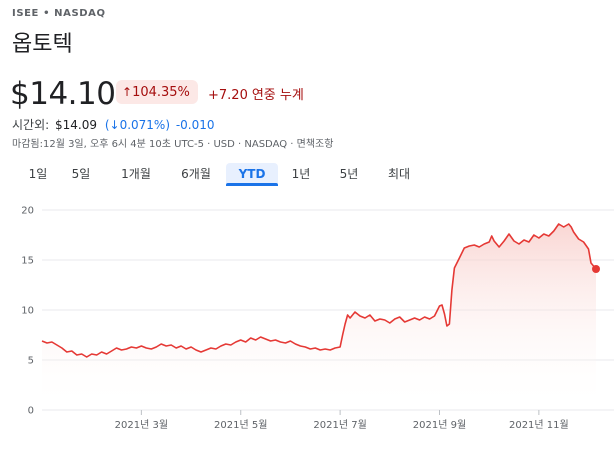 The image size is (614, 449). I want to click on change-absolute: +7.20 연중 누계, so click(256, 93).